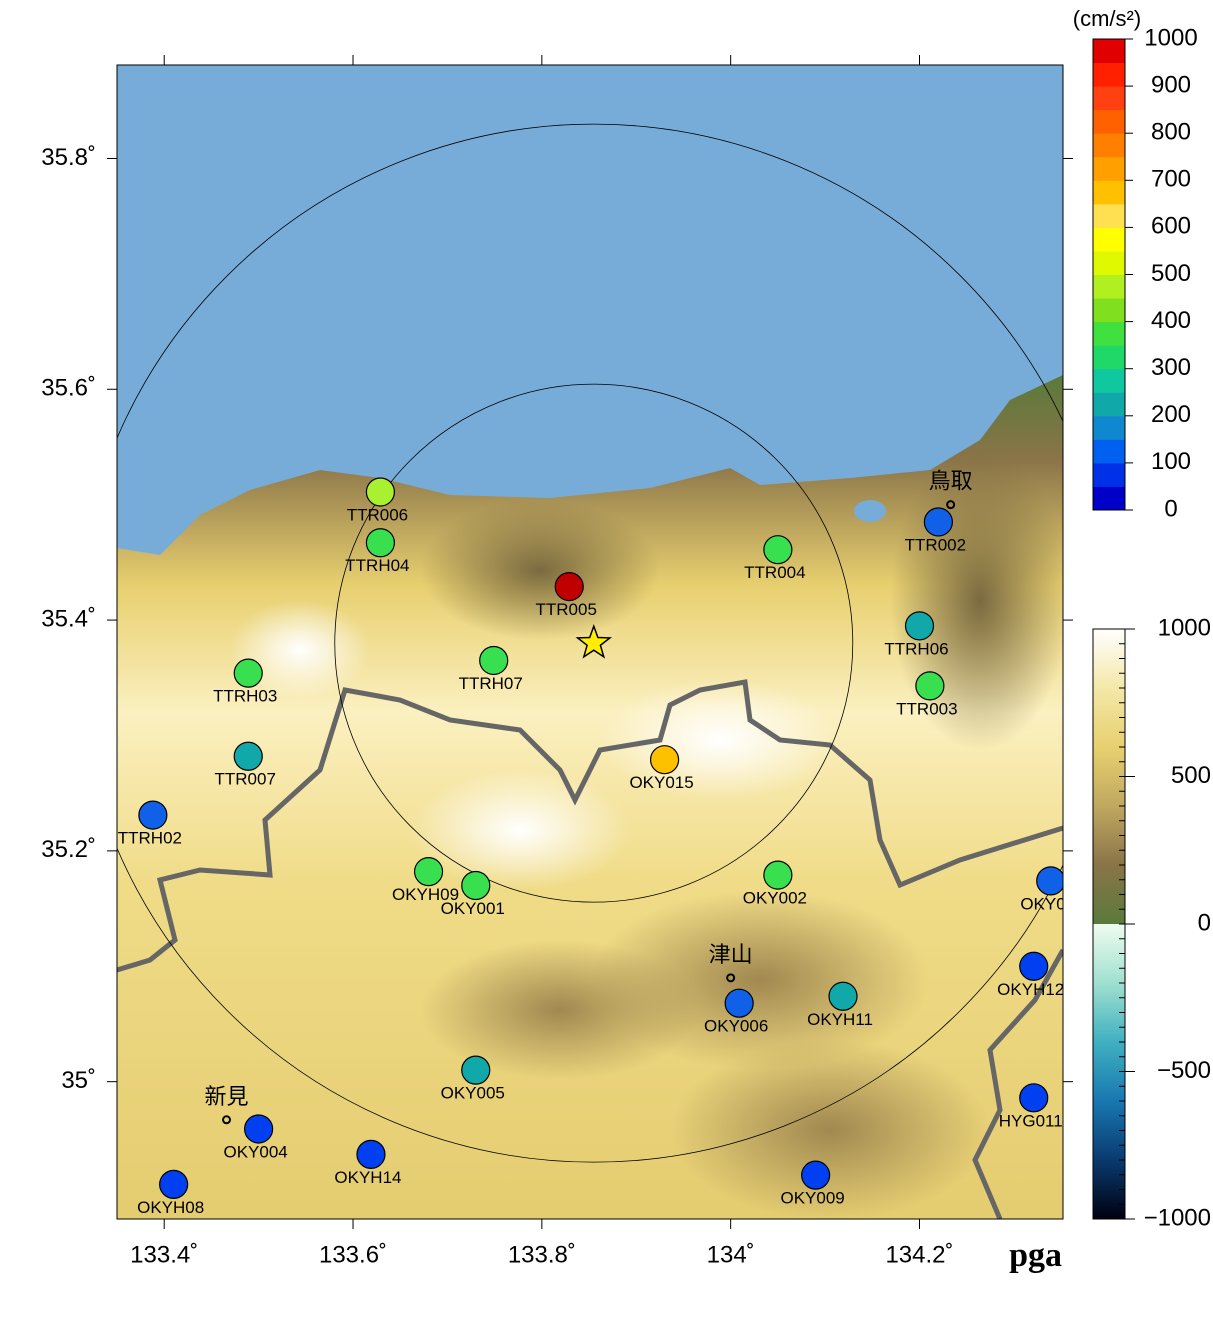 Image resolution: width=1213 pixels, height=1338 pixels. What do you see at coordinates (1171, 179) in the screenshot?
I see `colorbar-tick-label: 700` at bounding box center [1171, 179].